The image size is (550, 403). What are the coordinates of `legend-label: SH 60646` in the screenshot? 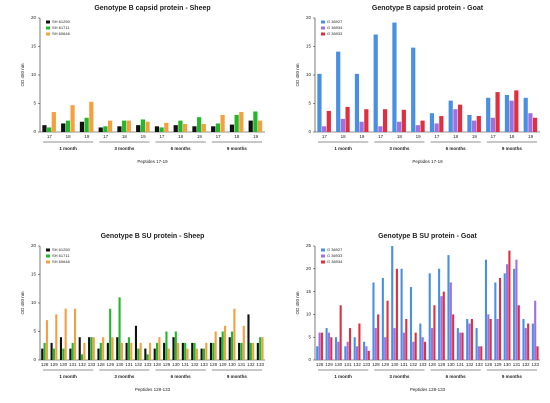 It's located at (61, 33).